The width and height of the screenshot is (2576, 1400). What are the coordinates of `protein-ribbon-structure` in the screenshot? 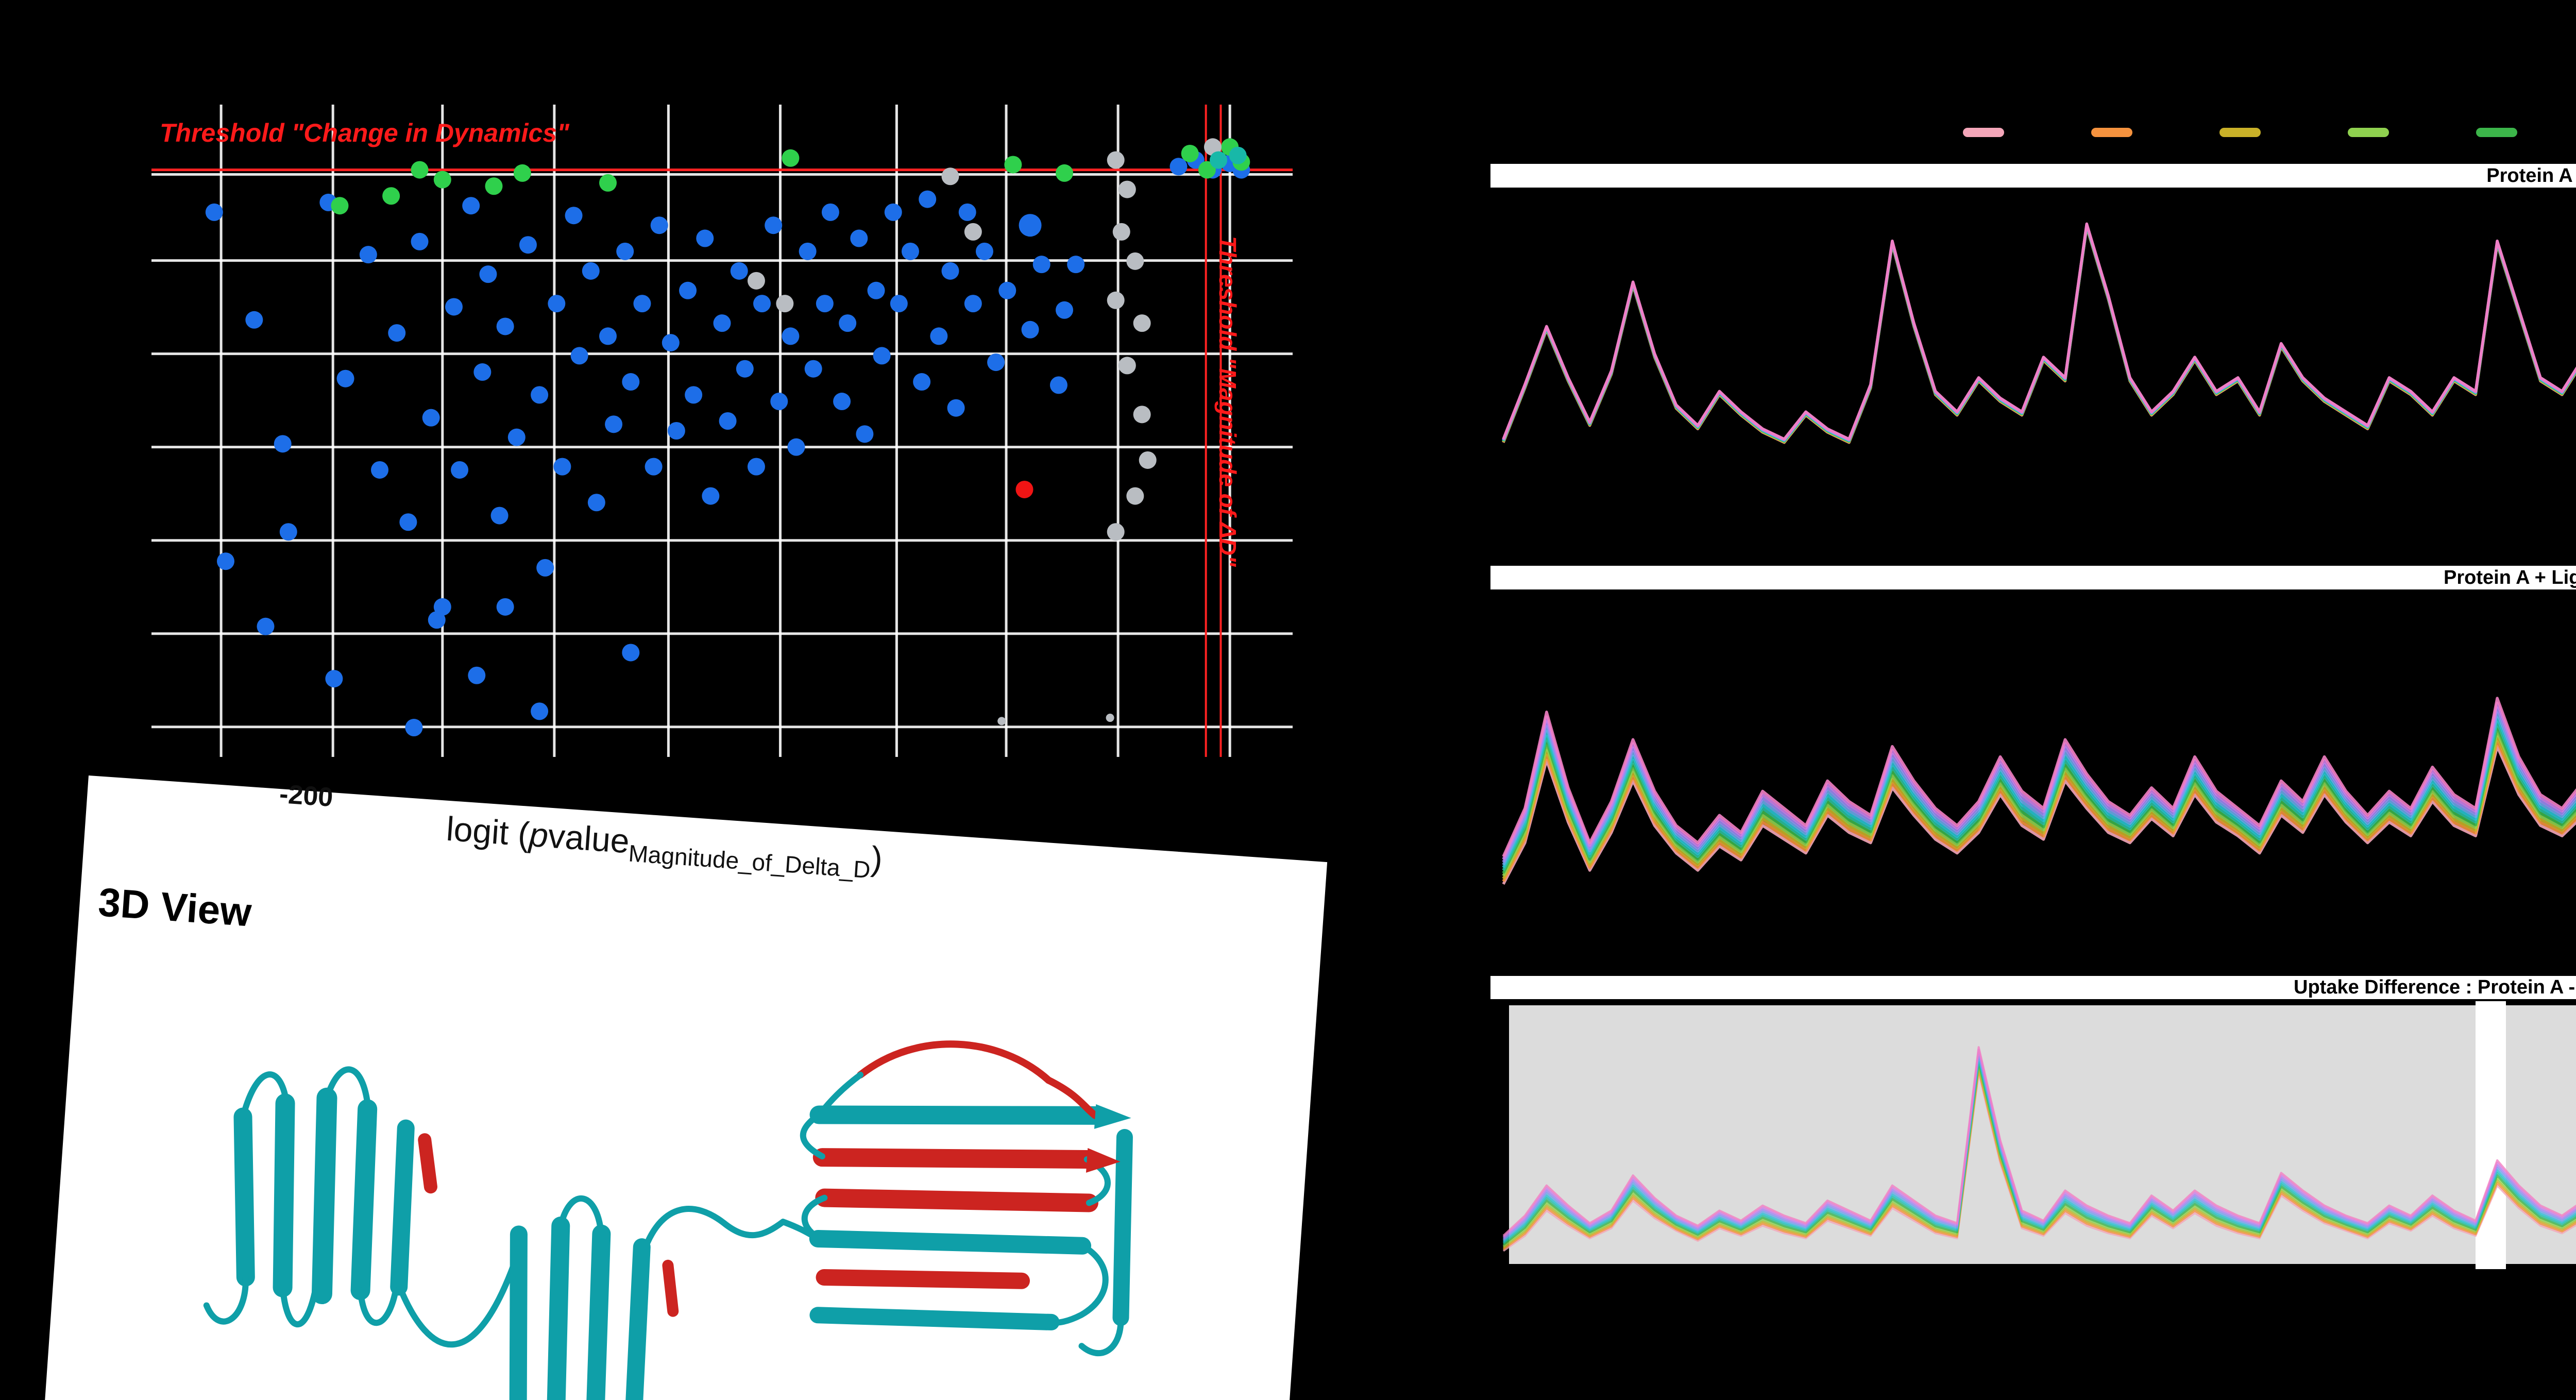 It's located at (684, 1170).